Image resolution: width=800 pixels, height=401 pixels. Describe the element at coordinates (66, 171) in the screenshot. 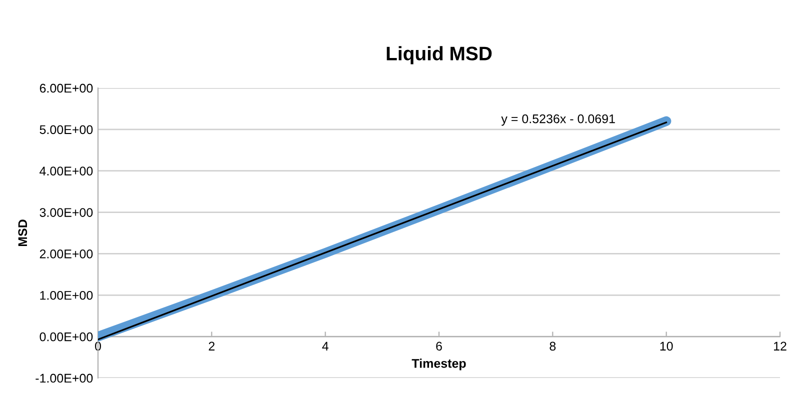

I see `y-tick-label: 4.00E+00` at that location.